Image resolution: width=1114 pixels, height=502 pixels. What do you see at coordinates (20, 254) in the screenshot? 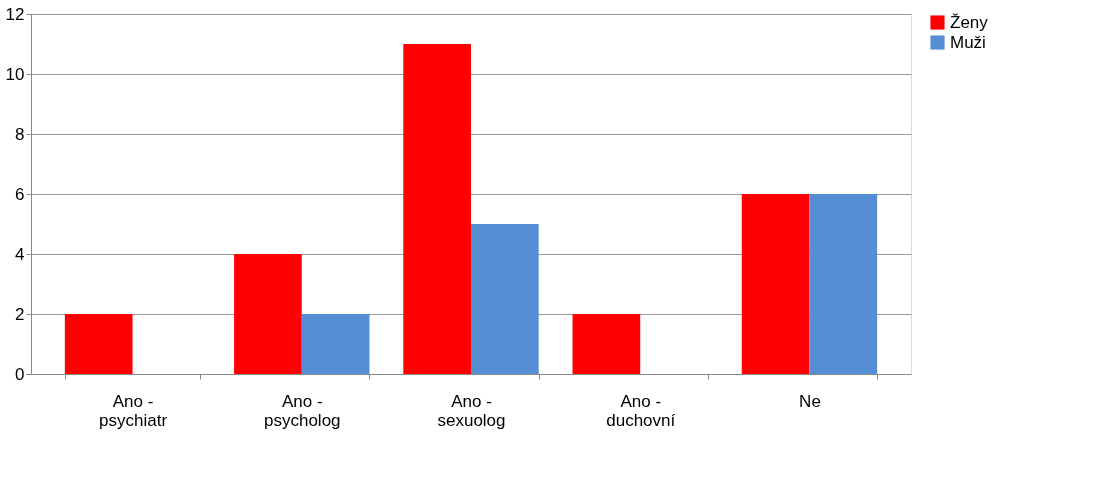
I see `y-tick-label: 4` at bounding box center [20, 254].